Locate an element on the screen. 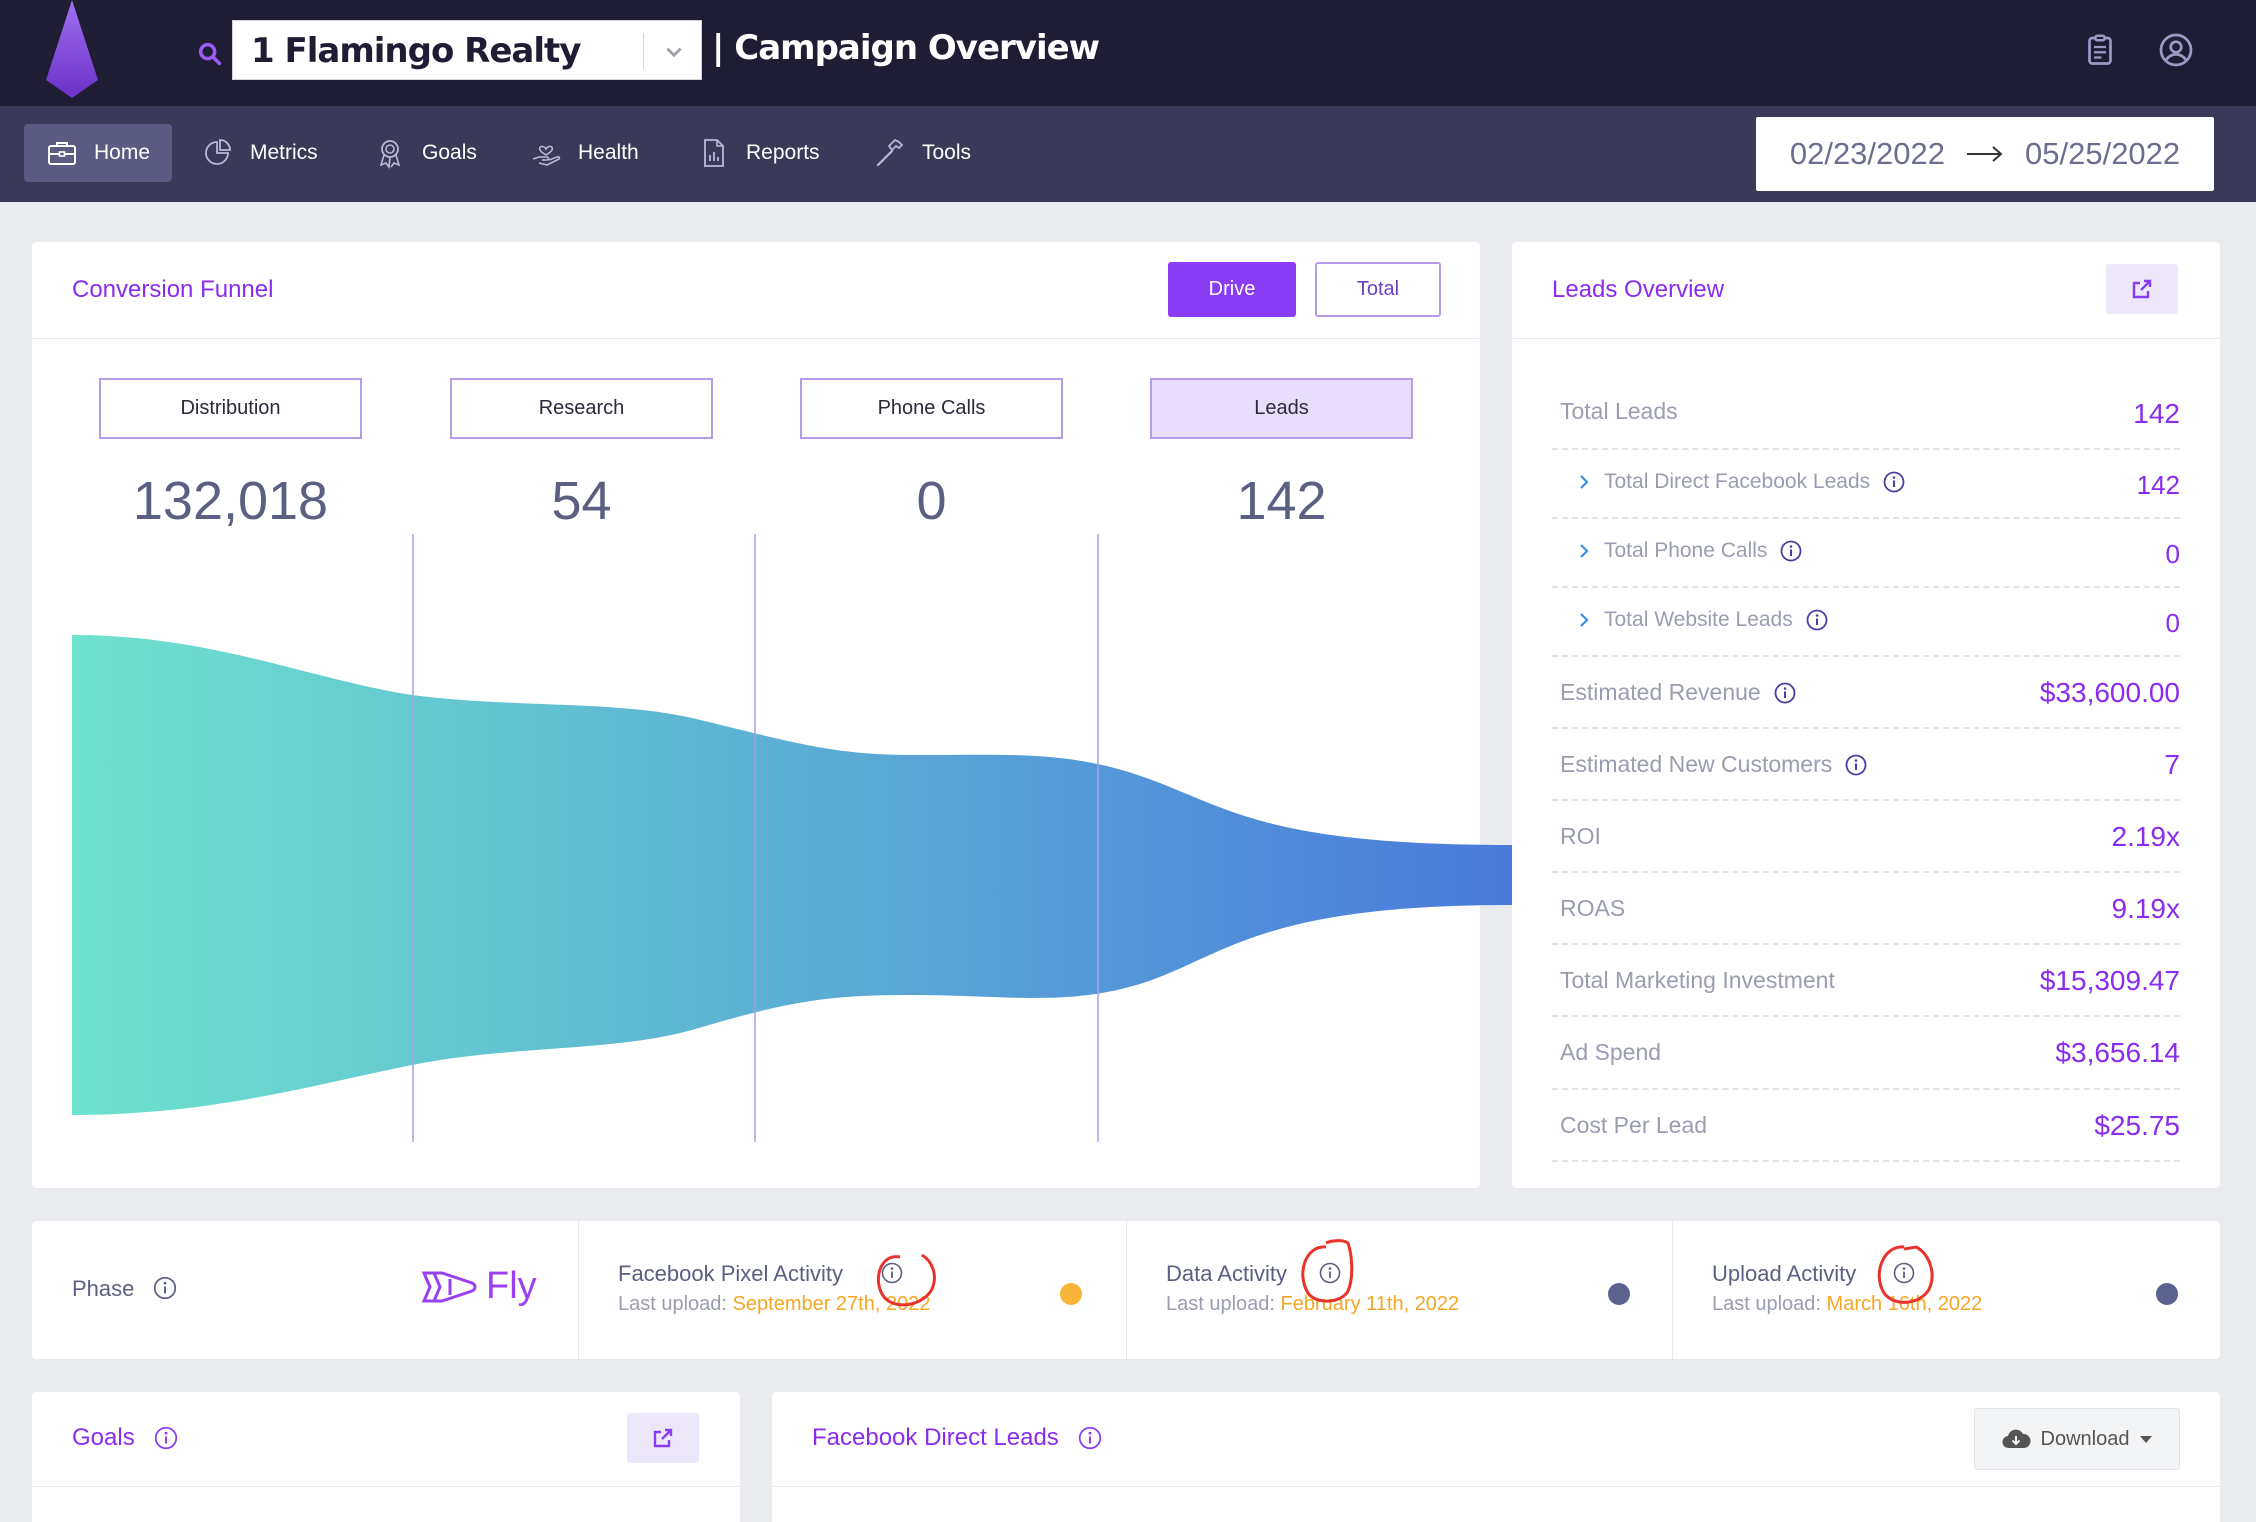 Image resolution: width=2256 pixels, height=1522 pixels. row-label: ROAS is located at coordinates (1593, 908).